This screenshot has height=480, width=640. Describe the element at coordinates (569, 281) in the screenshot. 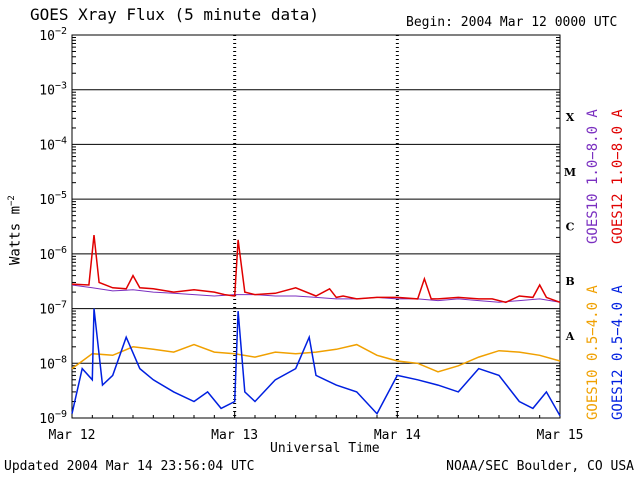

I see `flare-class-label: B` at that location.